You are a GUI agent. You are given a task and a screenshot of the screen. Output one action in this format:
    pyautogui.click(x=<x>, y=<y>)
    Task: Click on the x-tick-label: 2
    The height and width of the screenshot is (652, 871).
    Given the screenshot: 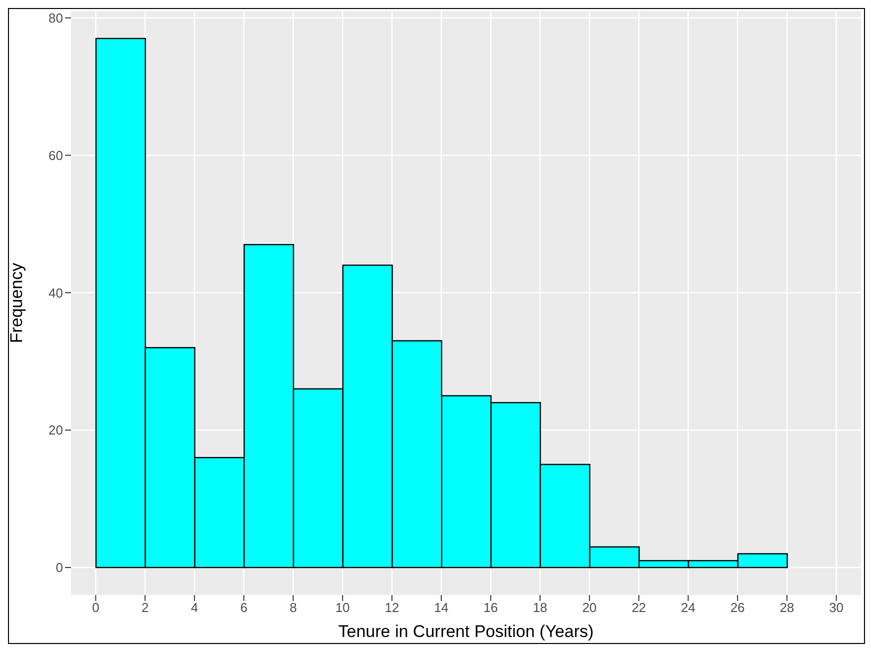 What is the action you would take?
    pyautogui.click(x=145, y=608)
    